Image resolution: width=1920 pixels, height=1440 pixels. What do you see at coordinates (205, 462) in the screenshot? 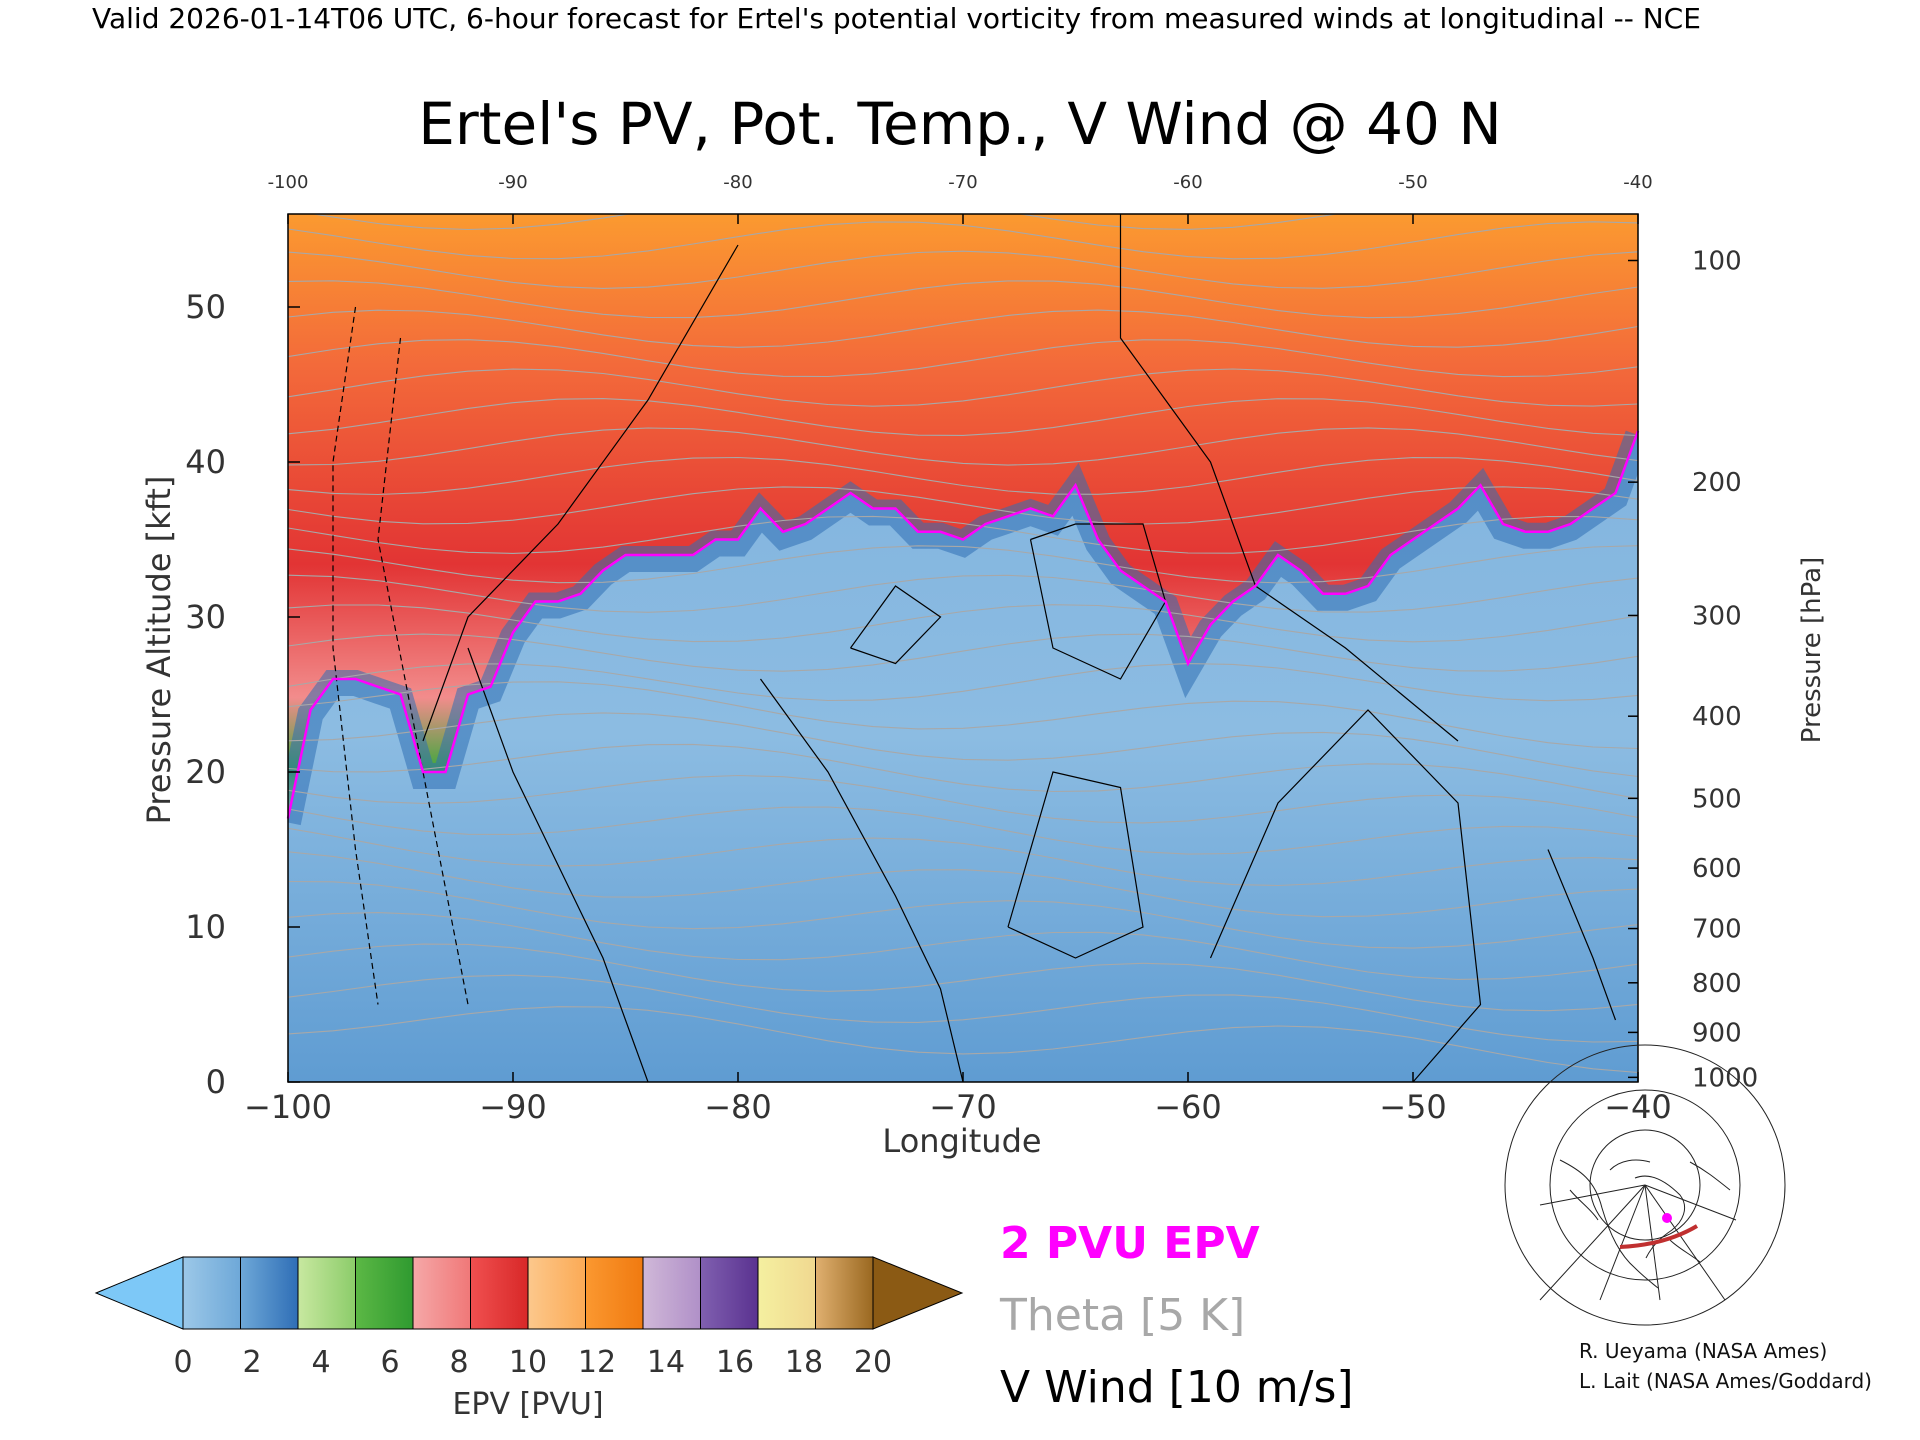
I see `y-tick-label: 40` at bounding box center [205, 462].